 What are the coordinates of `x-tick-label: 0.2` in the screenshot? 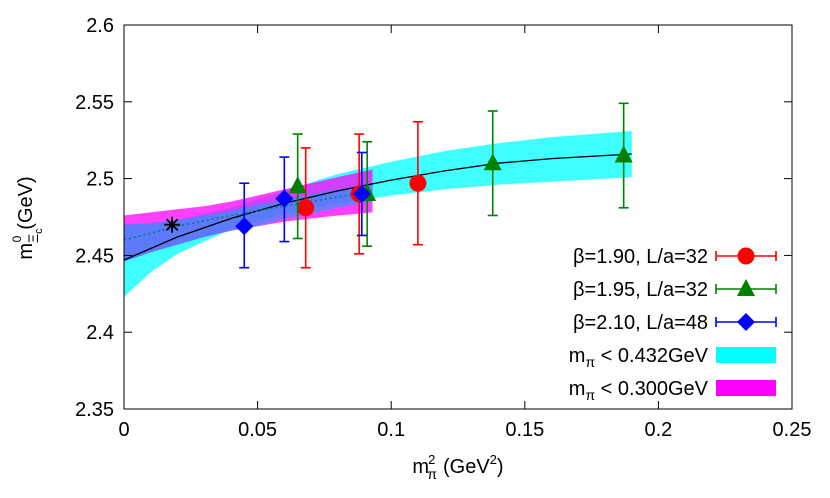 It's located at (658, 430).